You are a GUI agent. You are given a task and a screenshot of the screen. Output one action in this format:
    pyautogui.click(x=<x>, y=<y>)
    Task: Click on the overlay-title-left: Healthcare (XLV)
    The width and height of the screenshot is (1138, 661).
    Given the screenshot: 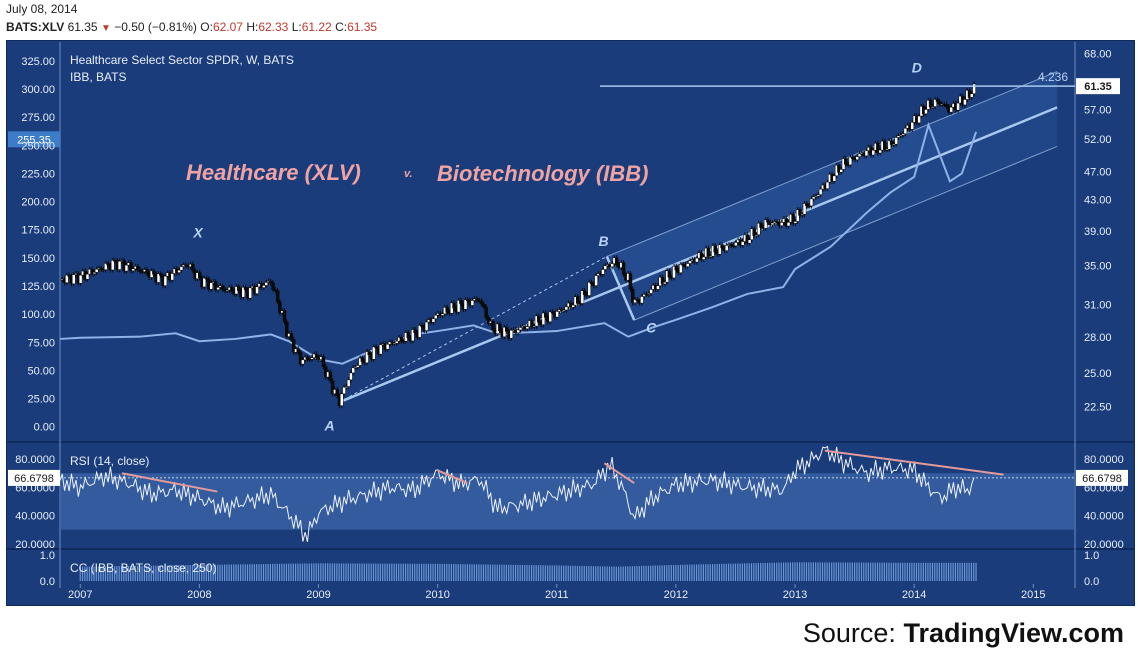 What is the action you would take?
    pyautogui.click(x=273, y=172)
    